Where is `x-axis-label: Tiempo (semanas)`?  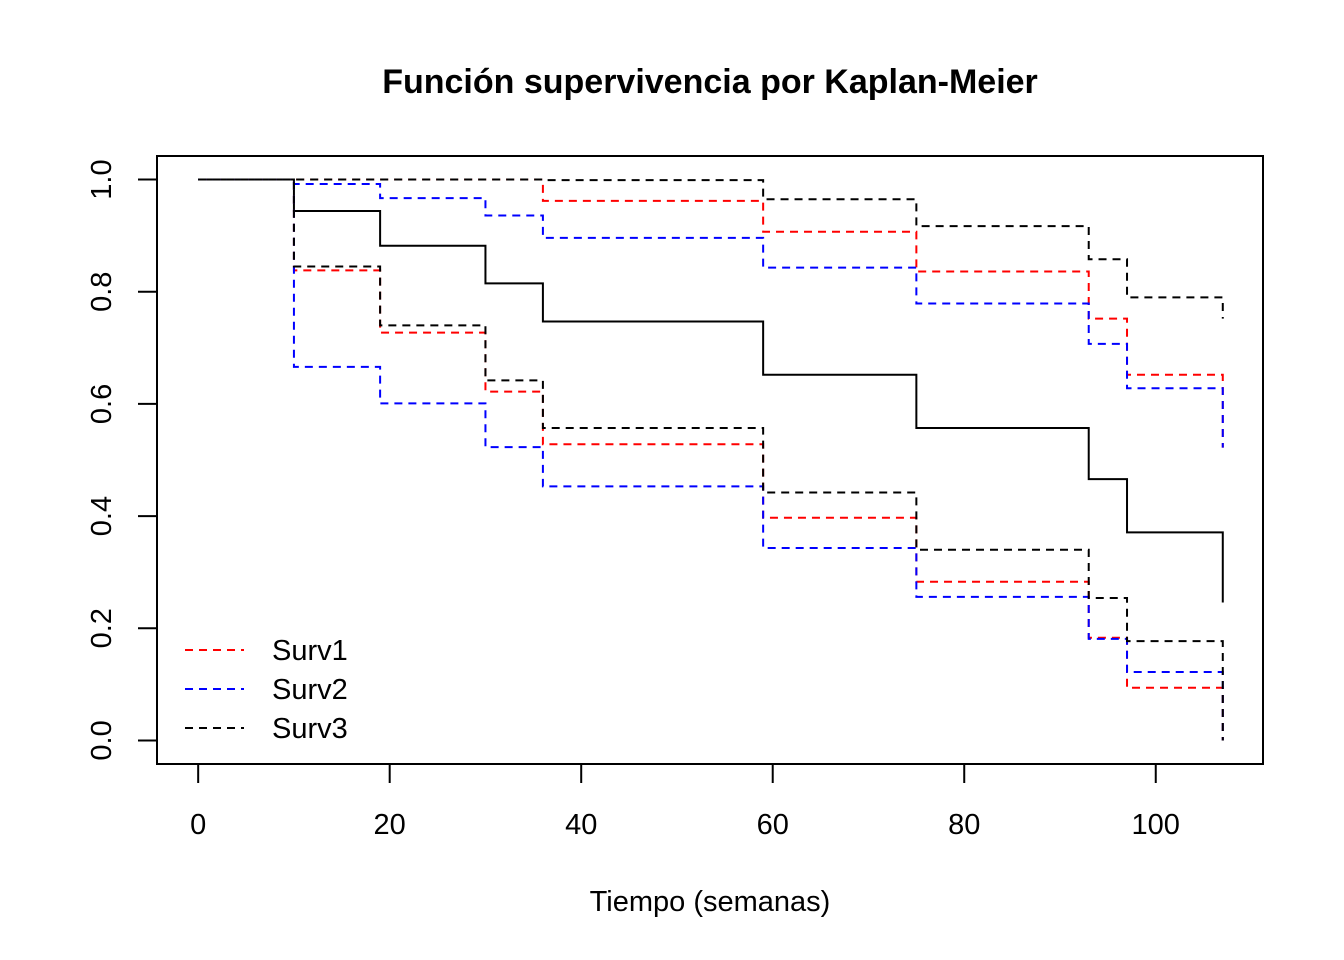
x-axis-label: Tiempo (semanas) is located at coordinates (710, 902).